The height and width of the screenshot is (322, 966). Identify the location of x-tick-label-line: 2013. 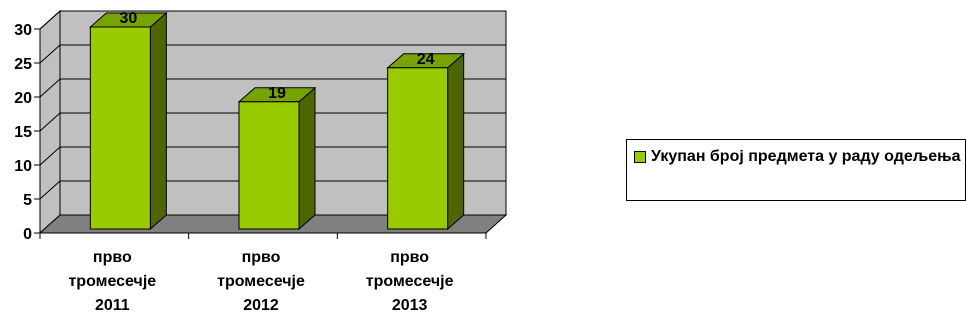
(410, 305).